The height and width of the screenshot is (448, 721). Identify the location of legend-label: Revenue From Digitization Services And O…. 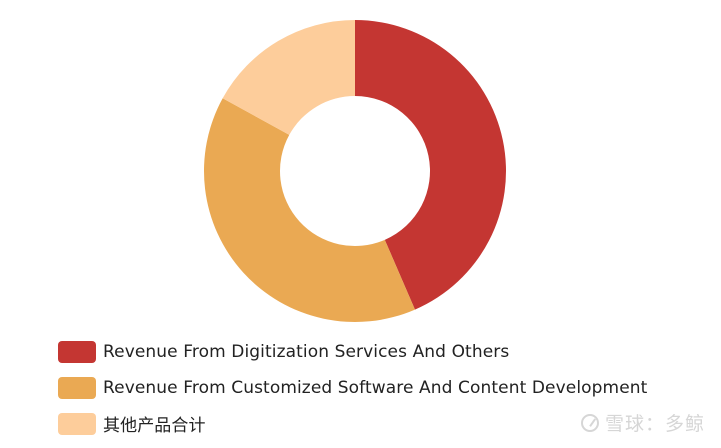
(306, 351).